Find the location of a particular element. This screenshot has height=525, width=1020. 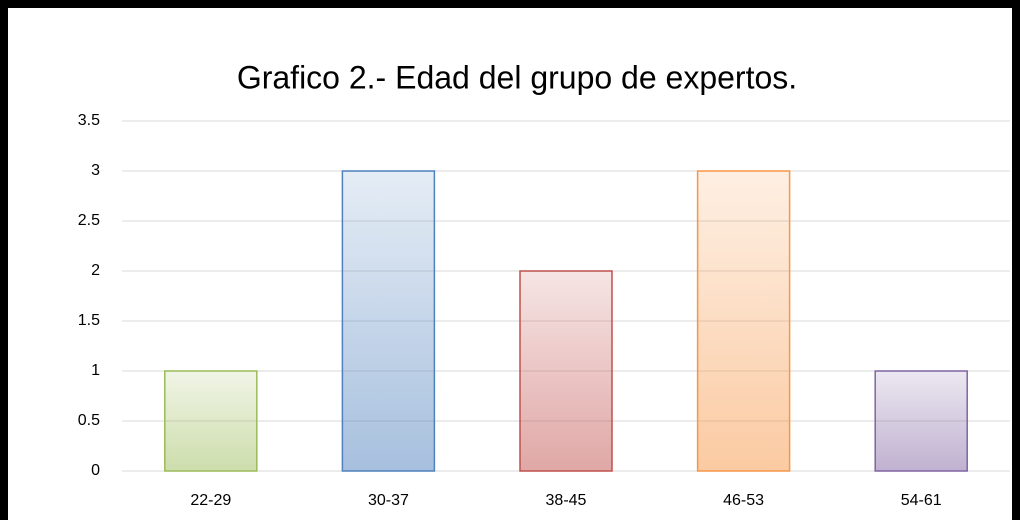

chart-title: Grafico 2.- Edad del grupo de expertos. is located at coordinates (517, 77).